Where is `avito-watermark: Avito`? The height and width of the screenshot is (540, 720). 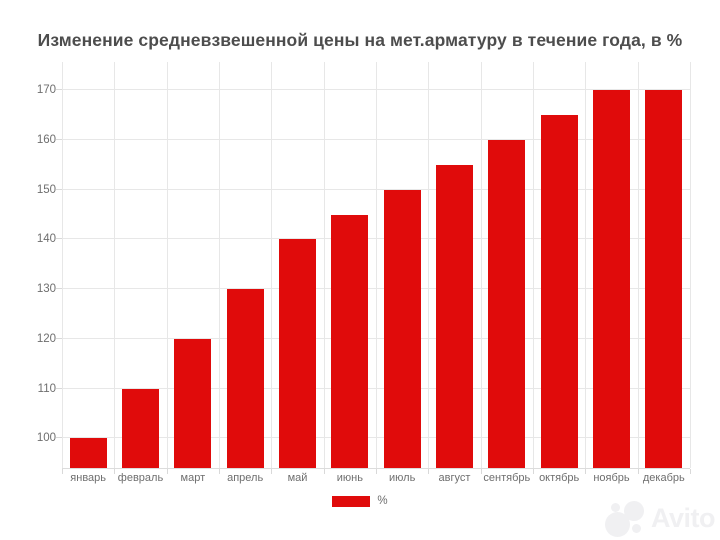
avito-watermark: Avito is located at coordinates (660, 518).